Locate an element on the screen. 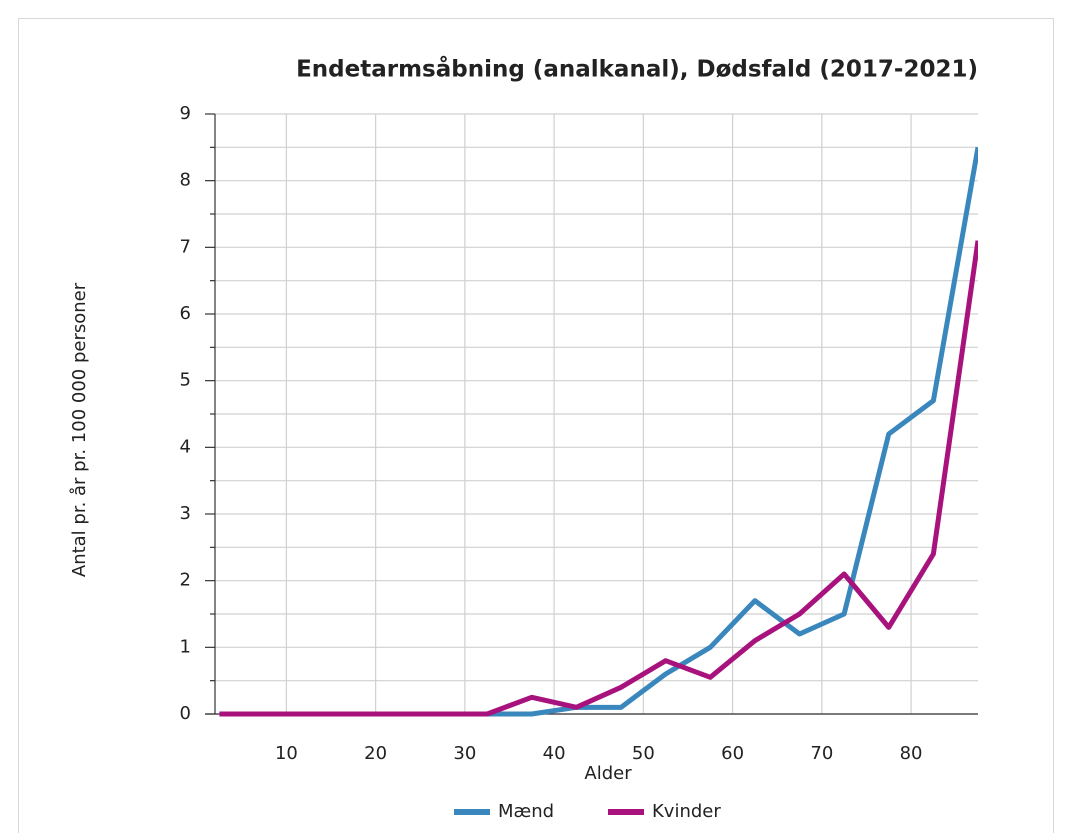 The width and height of the screenshot is (1072, 833). x-tick-label: 40 is located at coordinates (554, 753).